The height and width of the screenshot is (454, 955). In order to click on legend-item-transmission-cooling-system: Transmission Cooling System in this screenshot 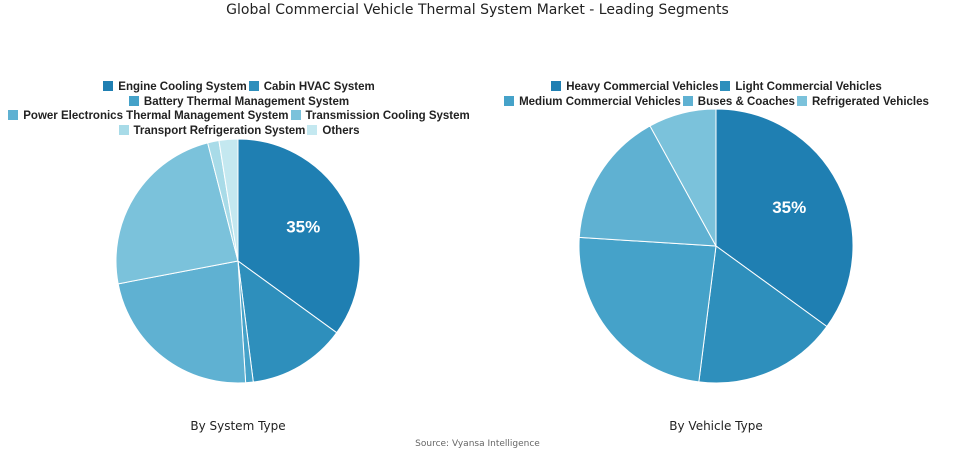, I will do `click(380, 116)`.